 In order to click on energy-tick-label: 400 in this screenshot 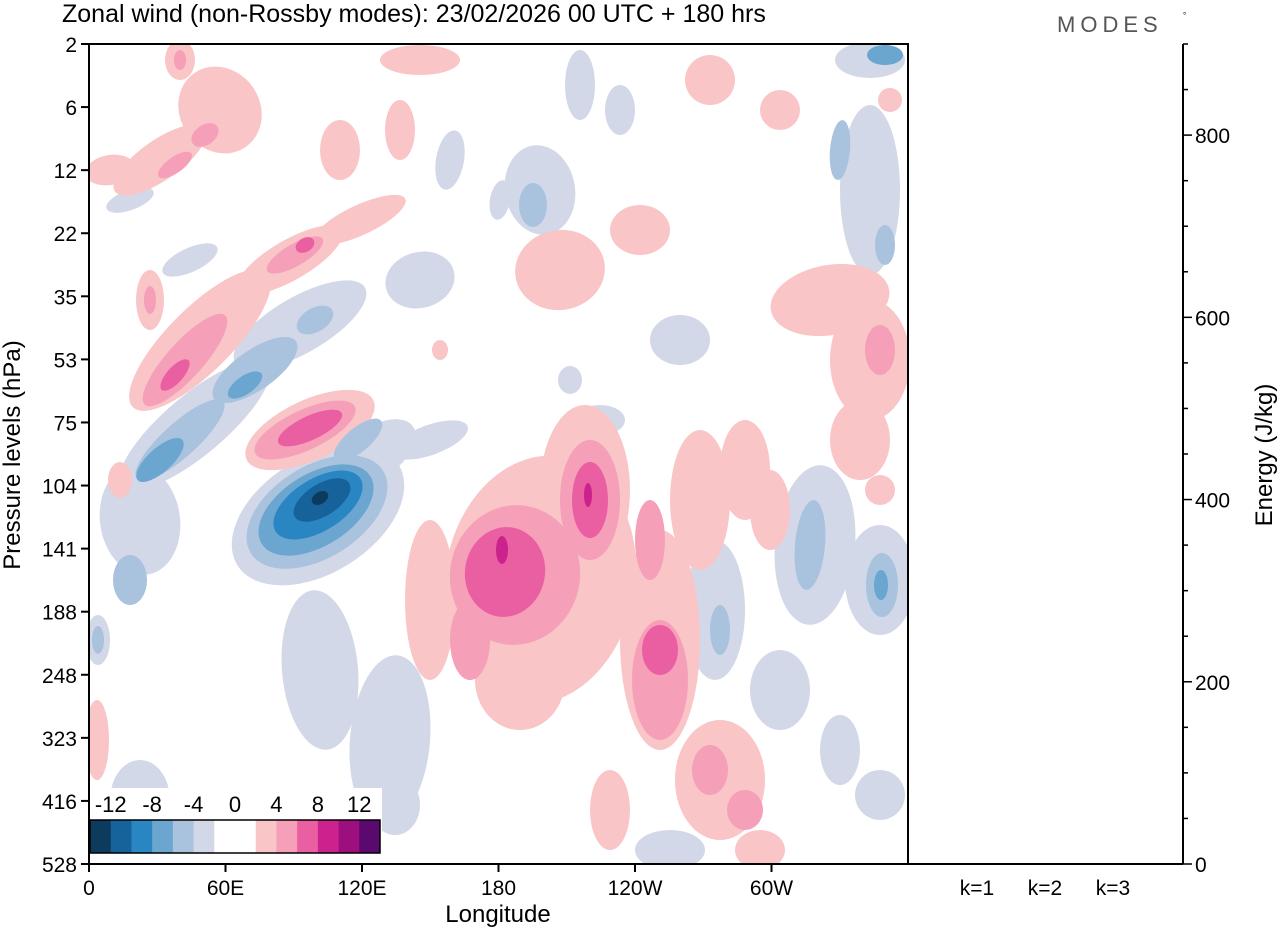, I will do `click(1212, 501)`.